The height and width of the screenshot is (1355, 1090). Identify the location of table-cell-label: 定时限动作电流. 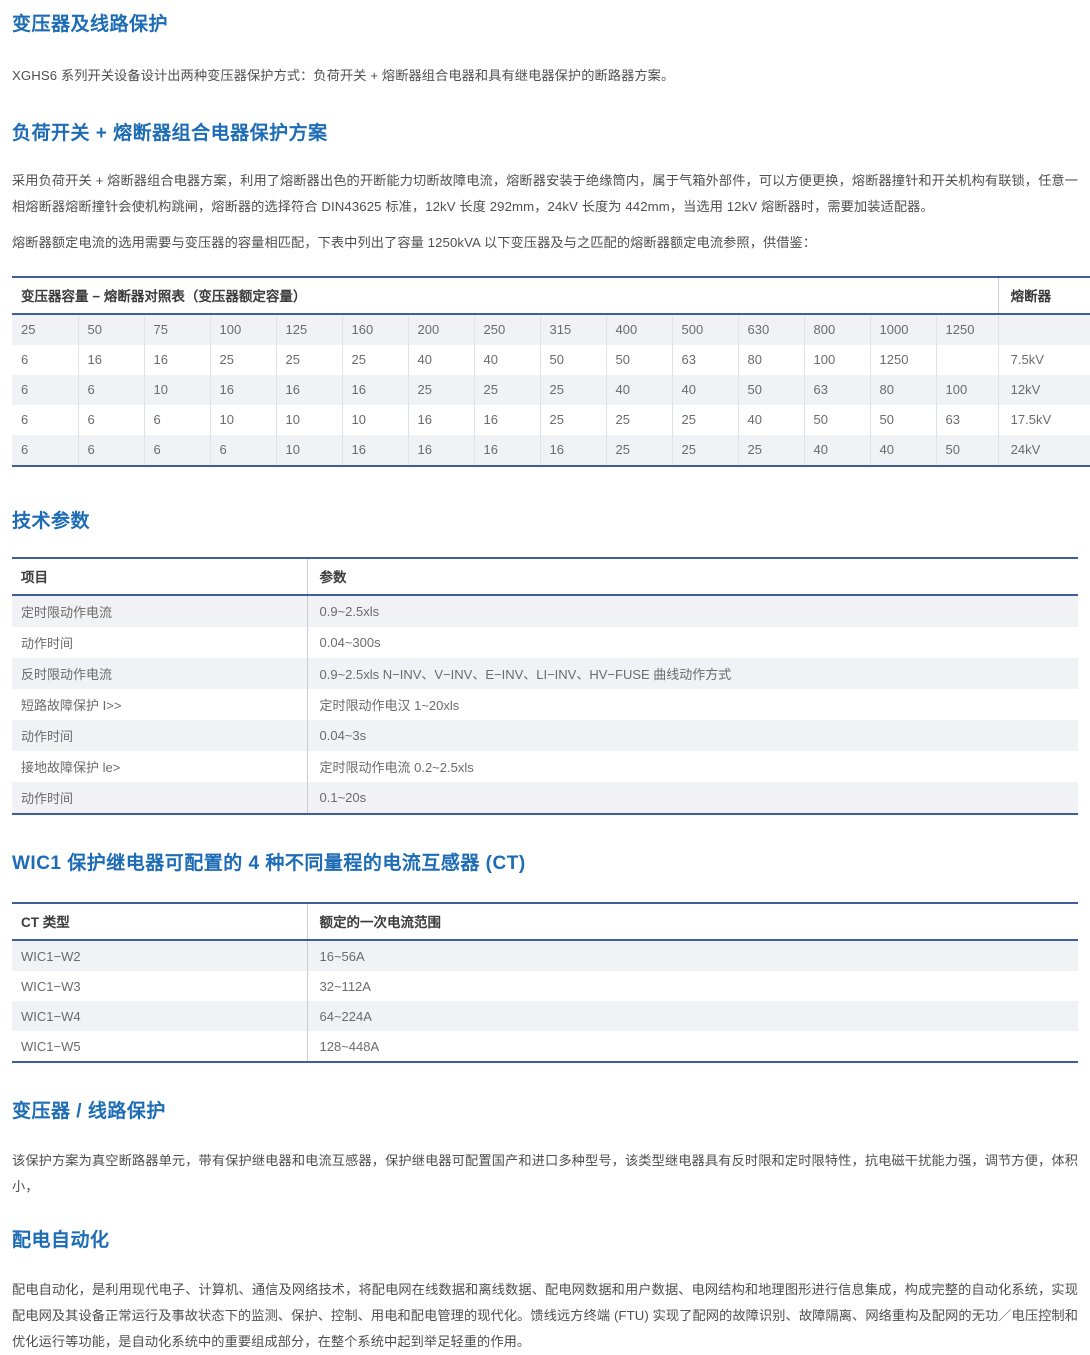
(159, 611).